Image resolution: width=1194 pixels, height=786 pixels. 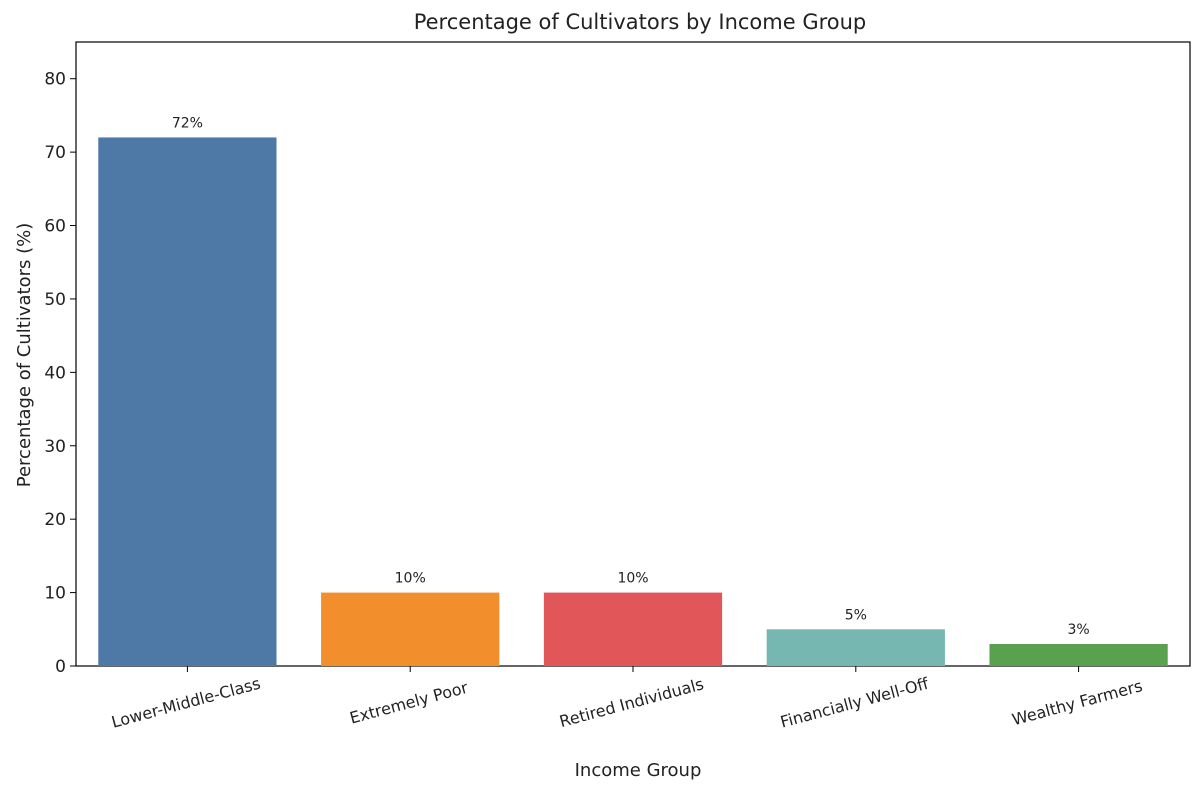 What do you see at coordinates (60, 667) in the screenshot?
I see `y-tick-label: 0` at bounding box center [60, 667].